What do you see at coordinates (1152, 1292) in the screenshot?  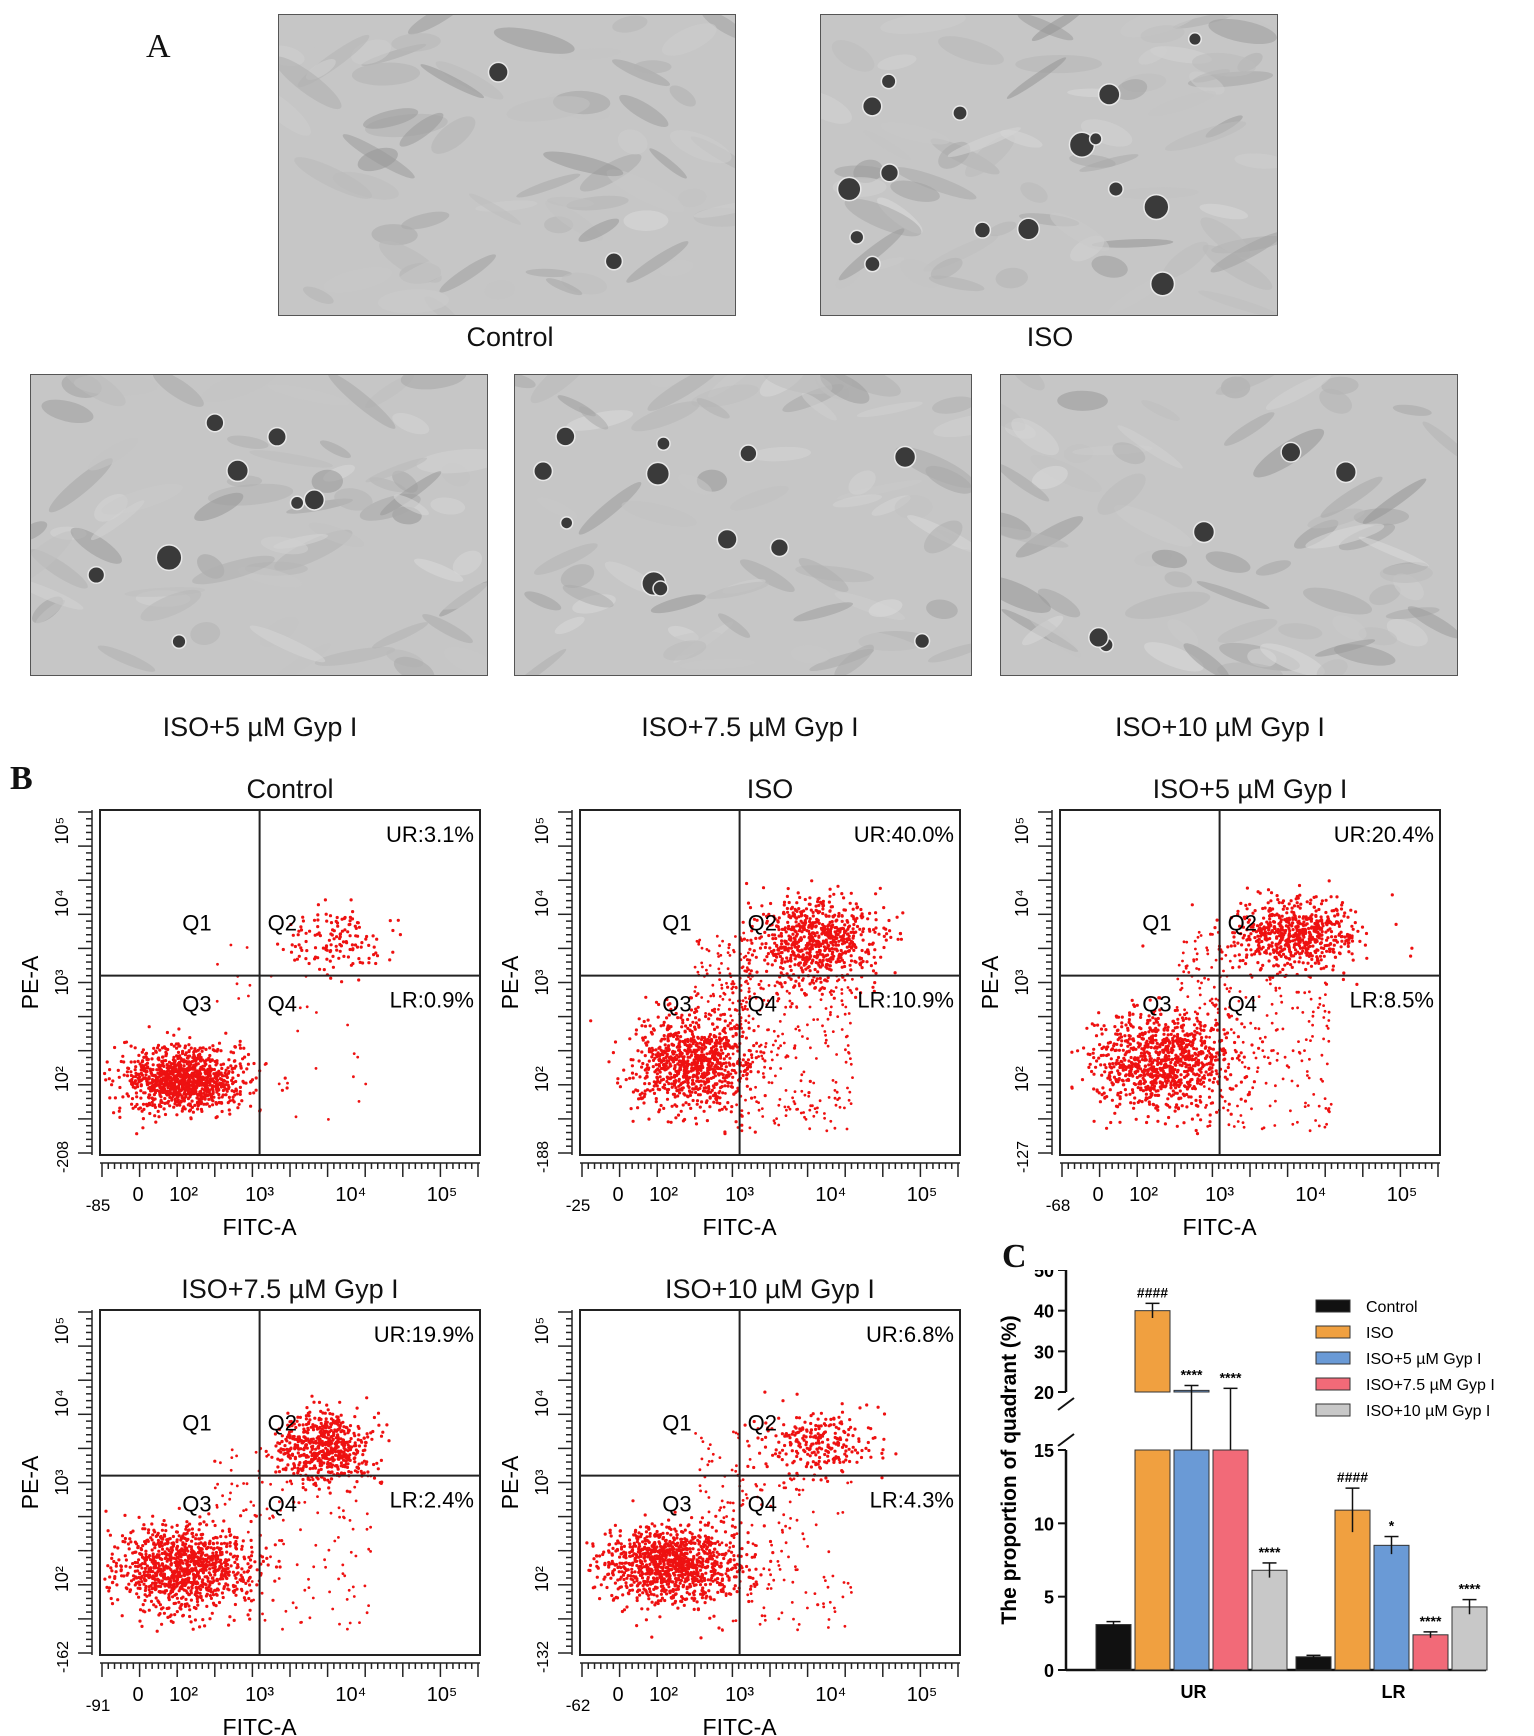 I see `significance-mark: ####` at bounding box center [1152, 1292].